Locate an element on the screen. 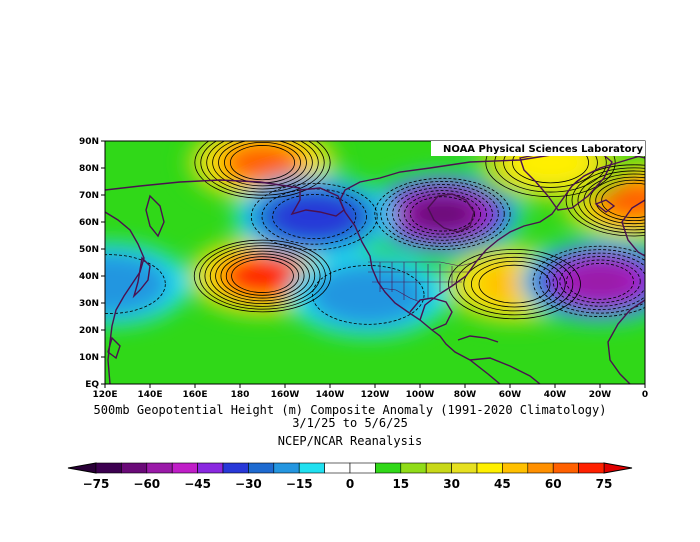  state-lines is located at coordinates (419, 281).